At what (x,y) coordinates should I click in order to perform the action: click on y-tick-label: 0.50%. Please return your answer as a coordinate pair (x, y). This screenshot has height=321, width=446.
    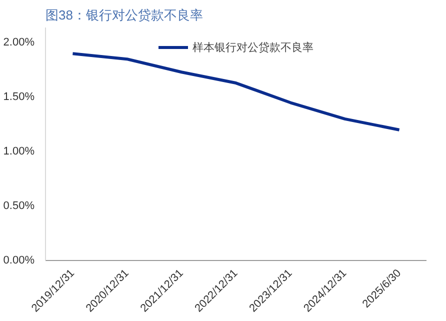
    Looking at the image, I should click on (19, 206).